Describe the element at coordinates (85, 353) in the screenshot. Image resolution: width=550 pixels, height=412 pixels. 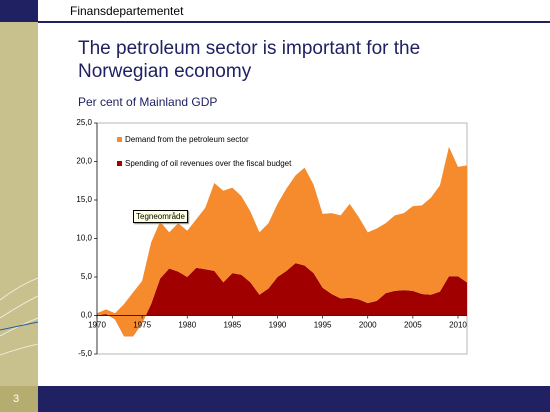
I see `y-tick-label: -5,0` at that location.